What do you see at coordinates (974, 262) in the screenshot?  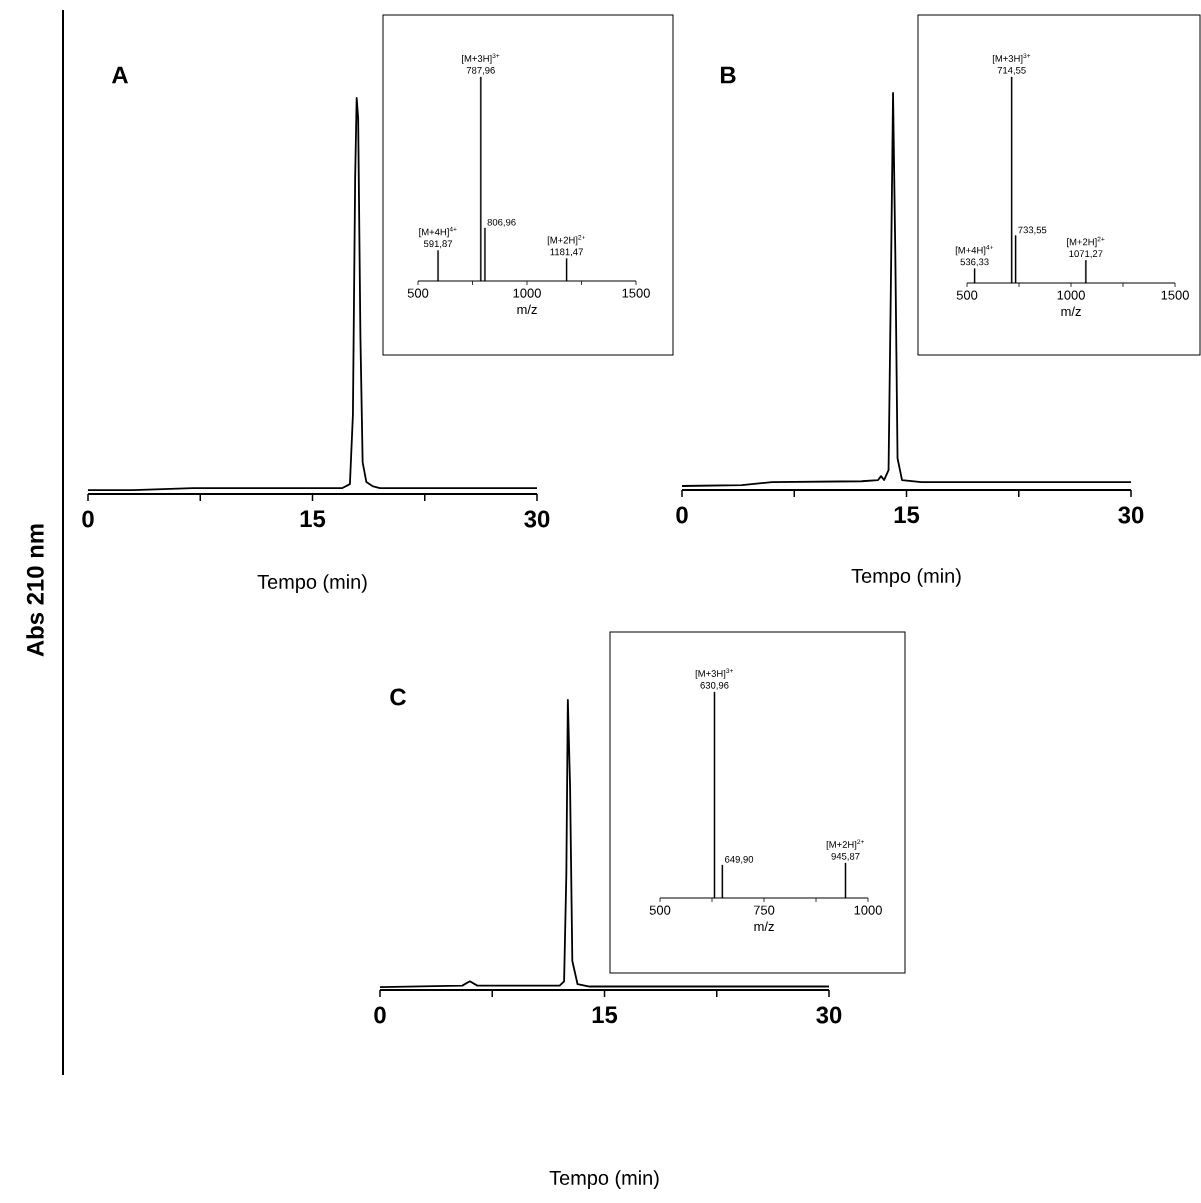 I see `annotation: 536,33` at bounding box center [974, 262].